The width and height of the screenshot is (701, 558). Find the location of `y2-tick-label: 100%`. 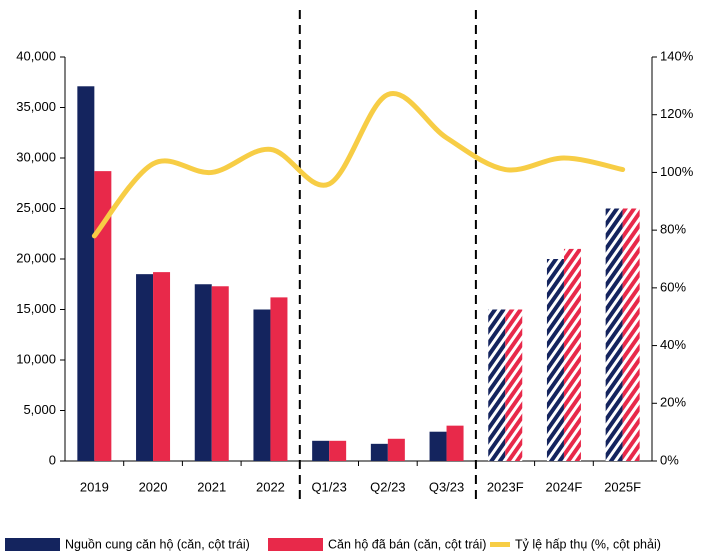

y2-tick-label: 100% is located at coordinates (677, 171).